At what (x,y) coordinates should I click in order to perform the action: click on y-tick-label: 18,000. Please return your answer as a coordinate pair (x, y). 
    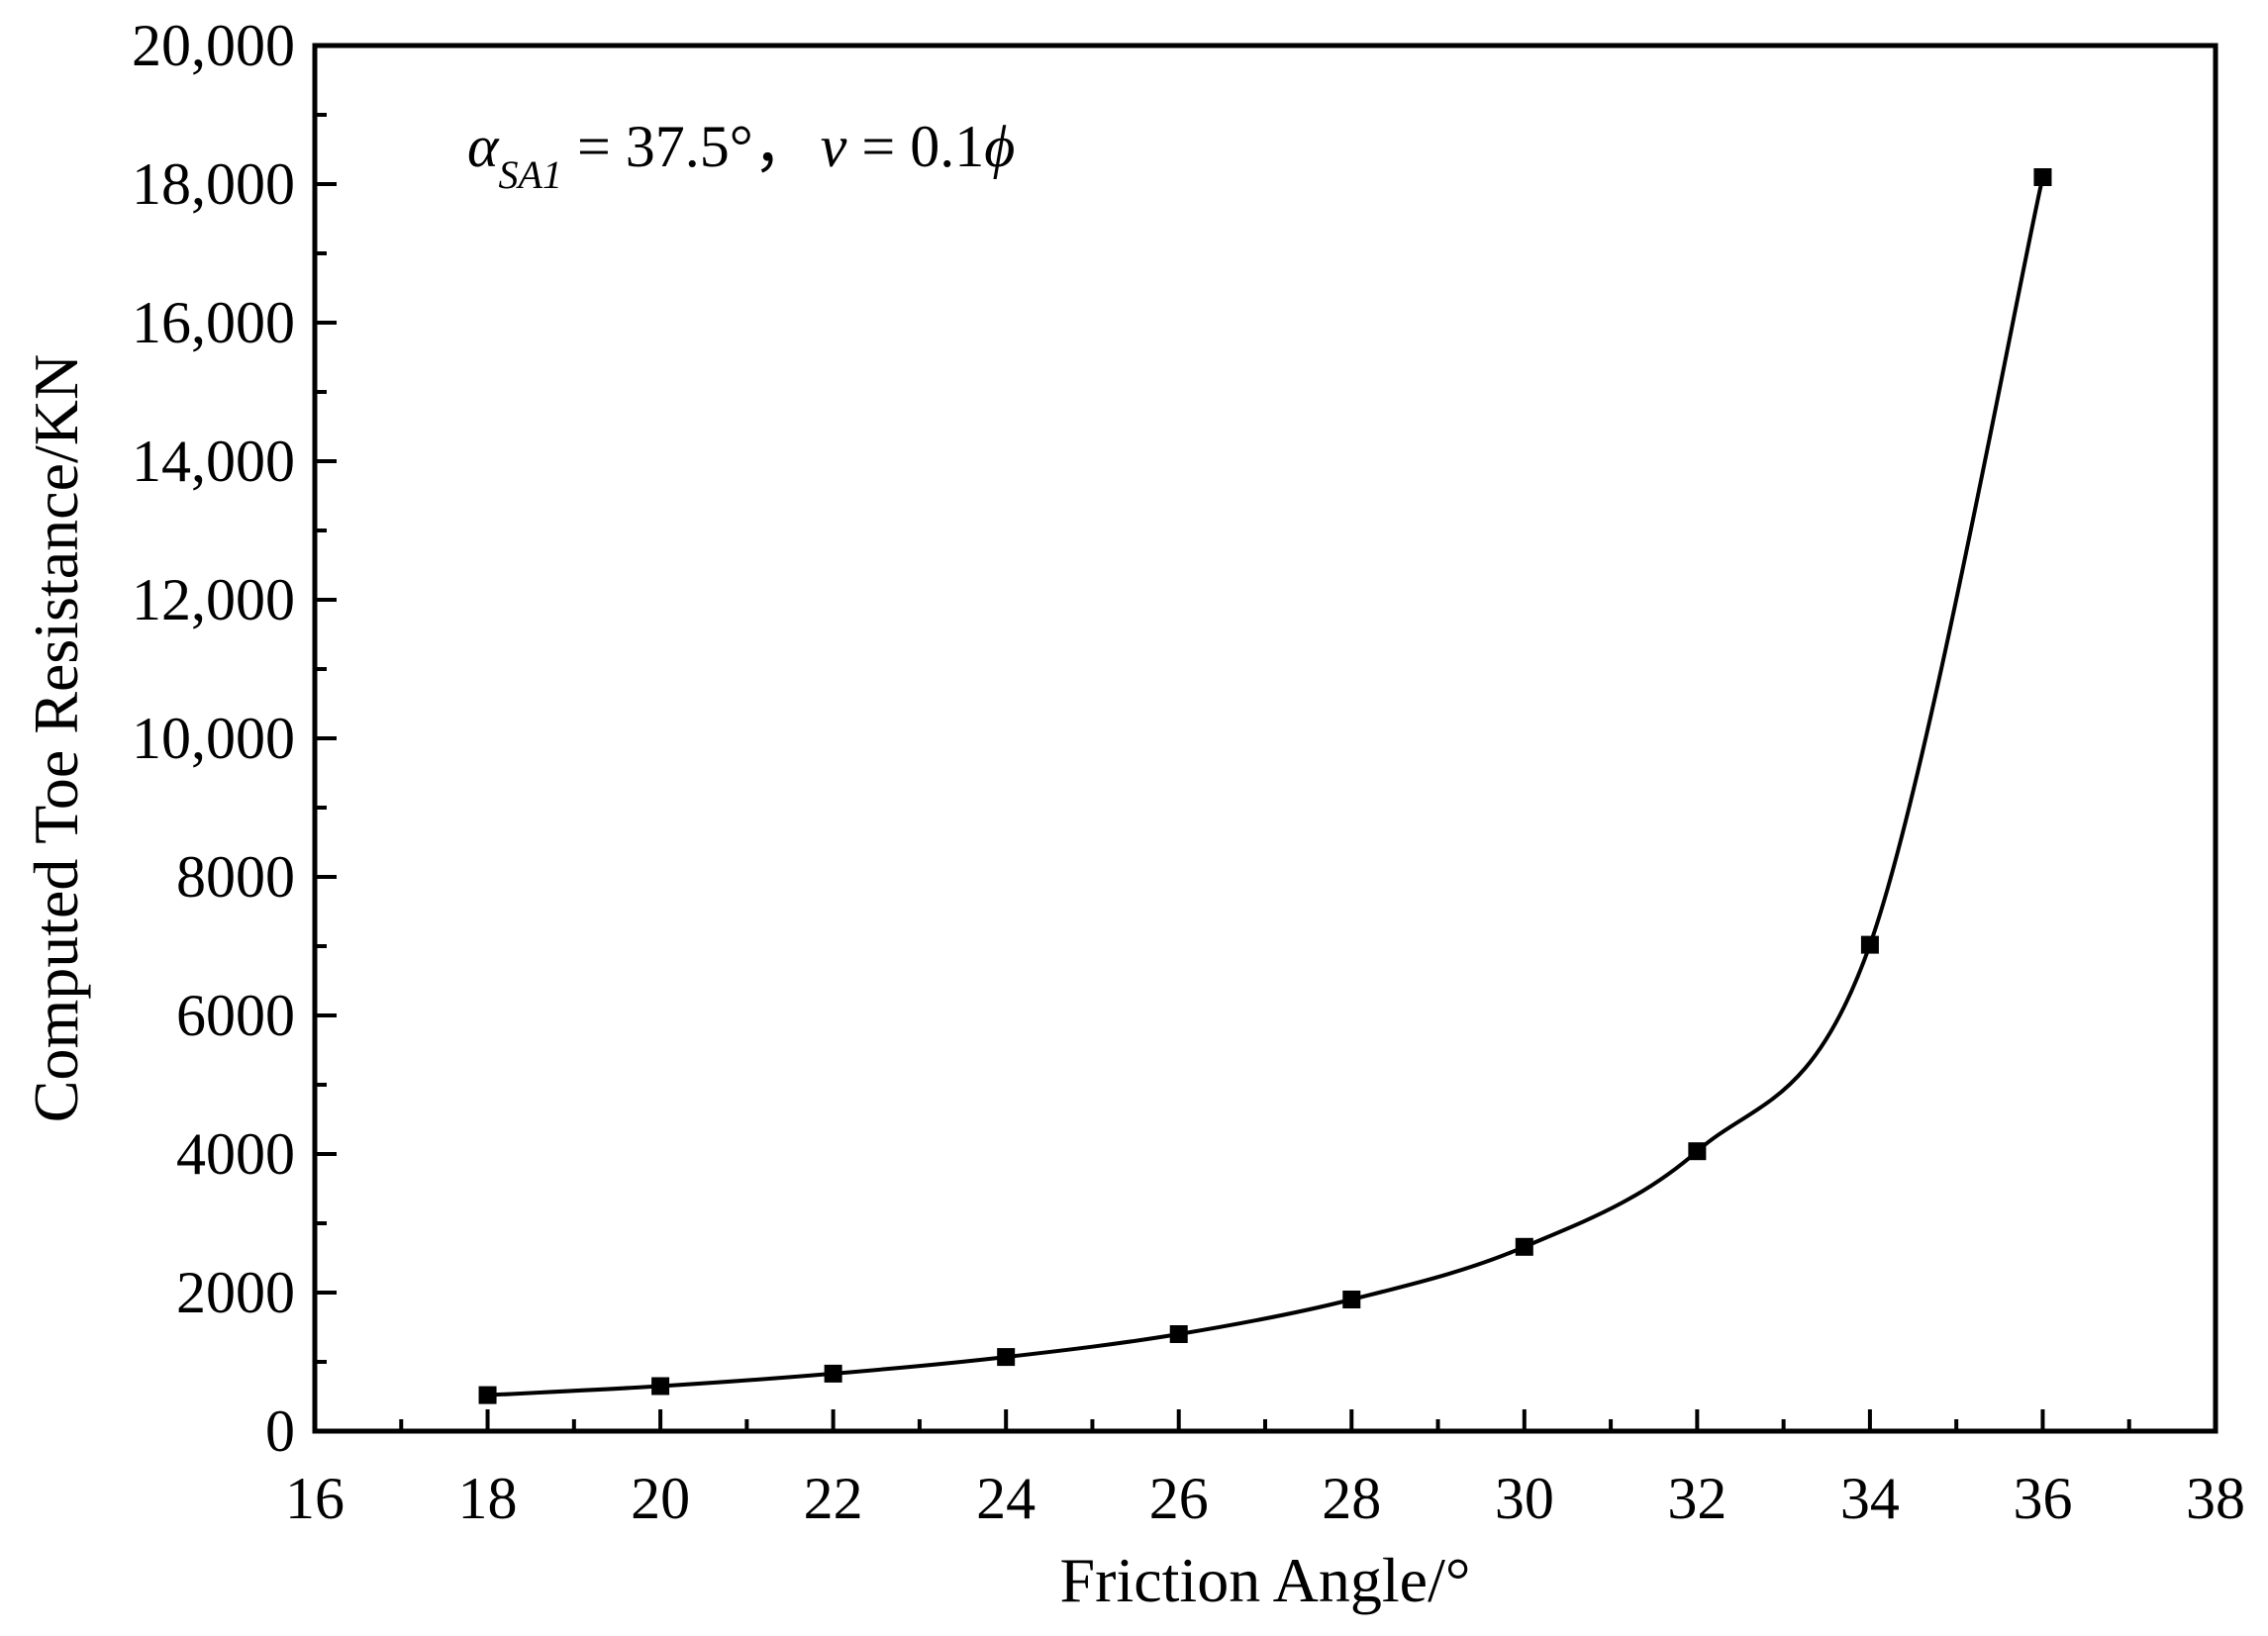
    Looking at the image, I should click on (213, 184).